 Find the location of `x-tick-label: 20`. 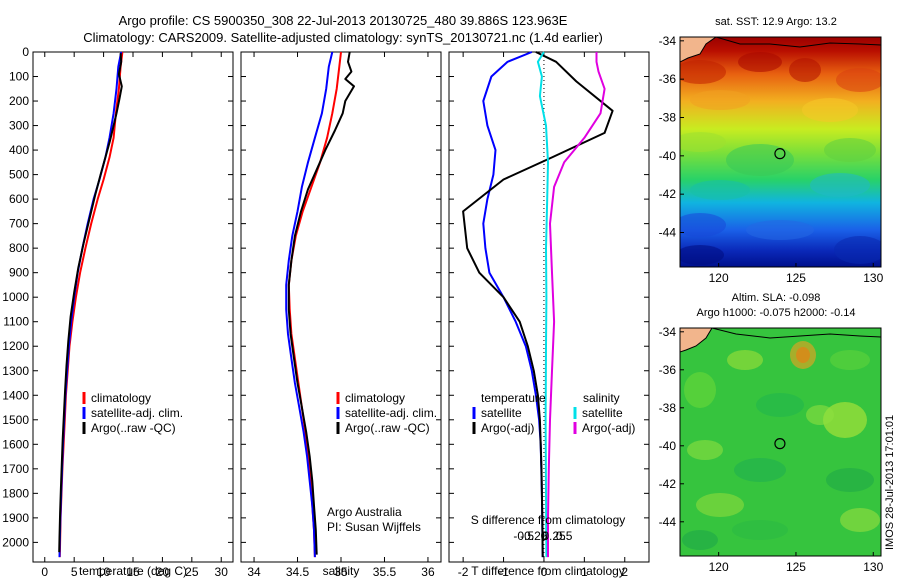

x-tick-label: 20 is located at coordinates (163, 572).